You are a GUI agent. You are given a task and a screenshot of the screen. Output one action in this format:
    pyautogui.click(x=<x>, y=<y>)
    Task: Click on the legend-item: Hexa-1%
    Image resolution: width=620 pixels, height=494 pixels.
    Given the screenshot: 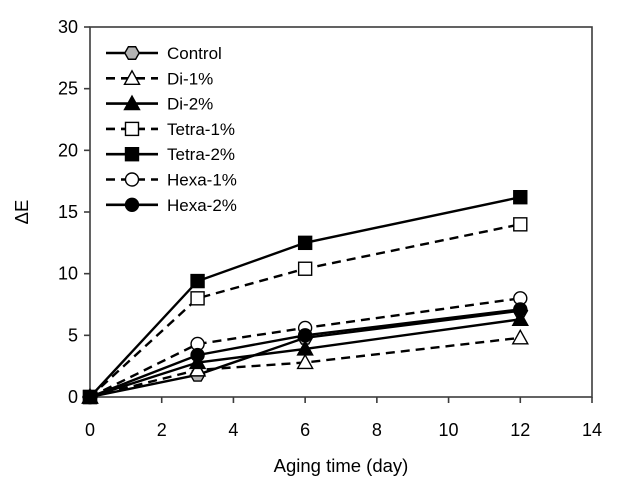 What is the action you would take?
    pyautogui.click(x=171, y=180)
    